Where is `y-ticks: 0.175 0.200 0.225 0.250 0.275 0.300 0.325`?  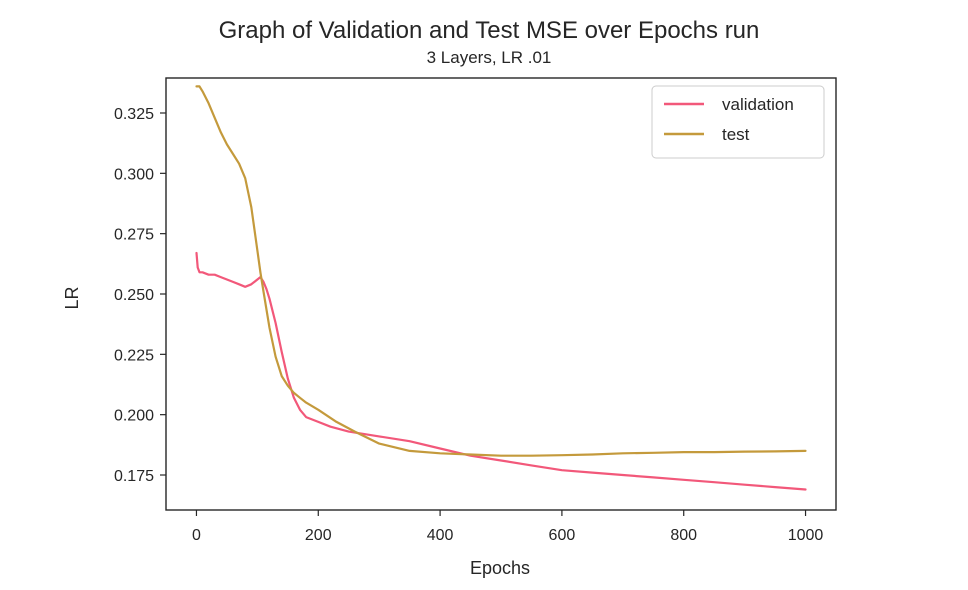
y-ticks: 0.175 0.200 0.225 0.250 0.275 0.300 0.325 is located at coordinates (140, 295).